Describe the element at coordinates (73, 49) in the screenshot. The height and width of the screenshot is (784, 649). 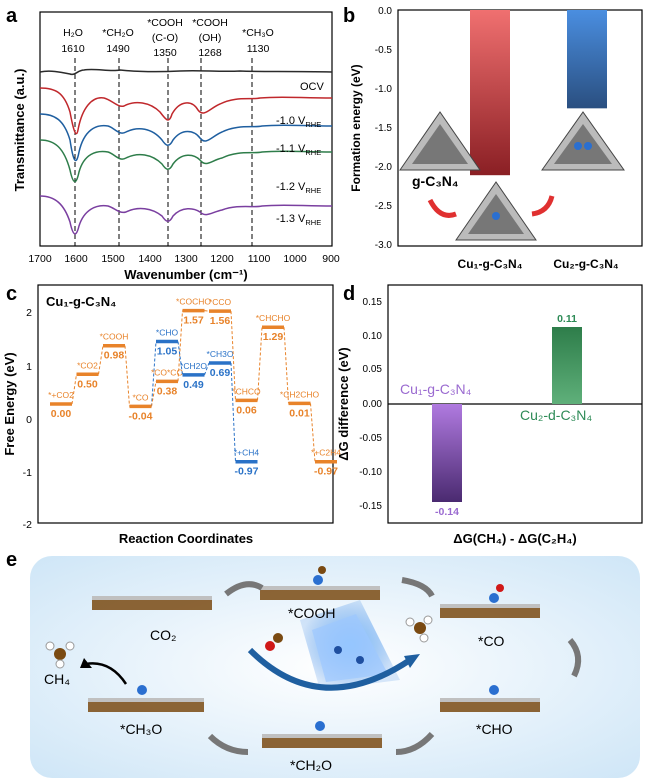
I see `peak-position: 1610` at that location.